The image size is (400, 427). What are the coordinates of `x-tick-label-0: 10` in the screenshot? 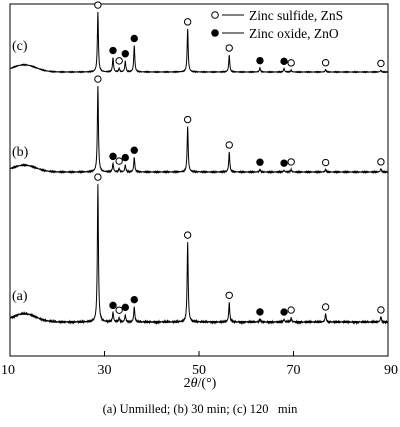 It's located at (8, 370).